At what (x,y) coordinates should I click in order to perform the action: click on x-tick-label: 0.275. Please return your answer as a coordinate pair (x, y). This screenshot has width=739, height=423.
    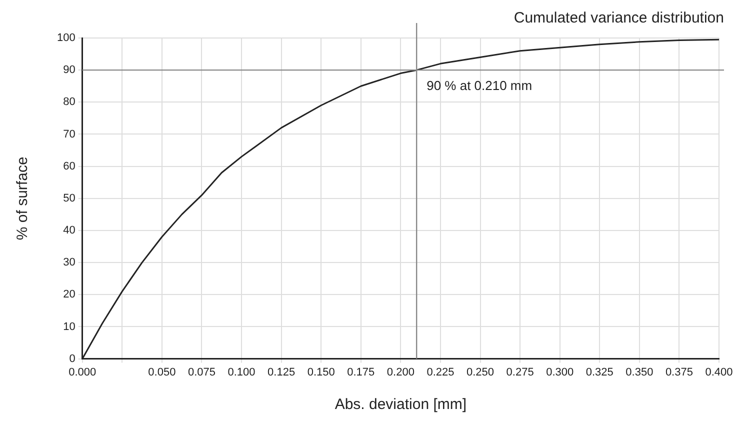
    Looking at the image, I should click on (520, 372).